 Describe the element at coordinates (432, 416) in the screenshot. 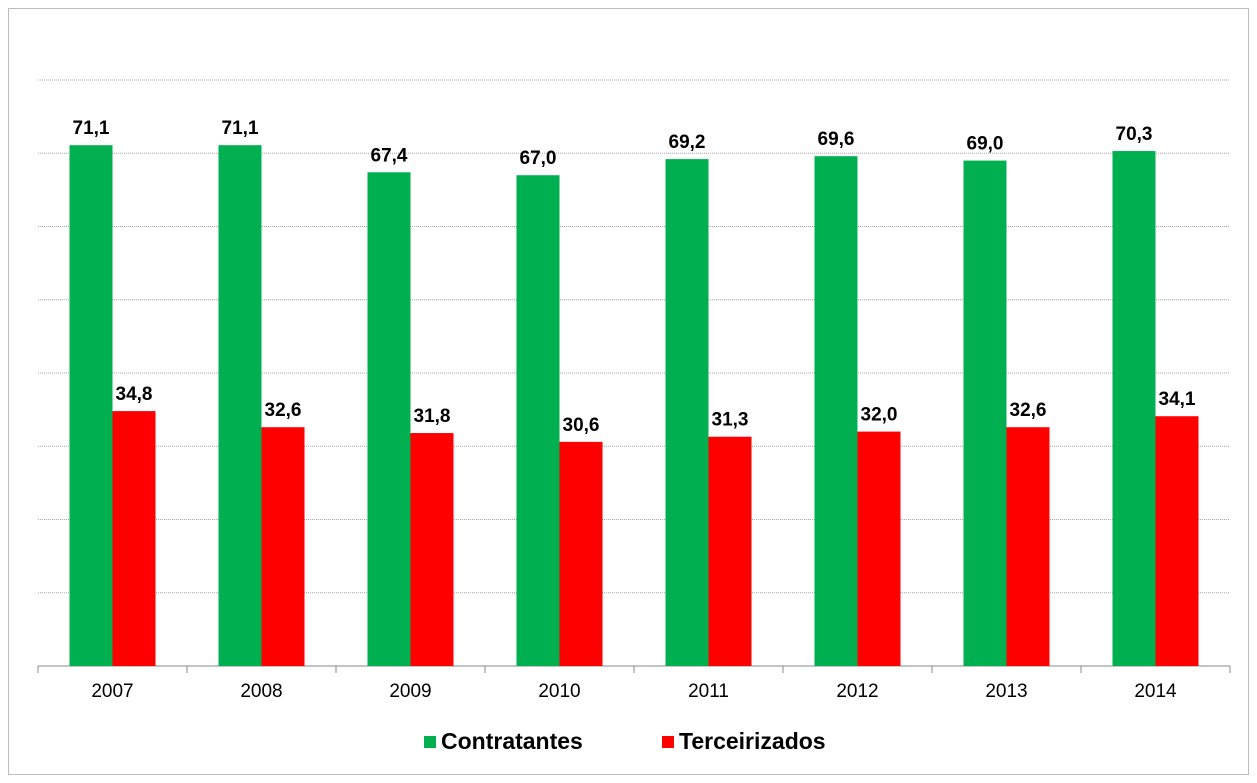

I see `value-label: 31,8` at that location.